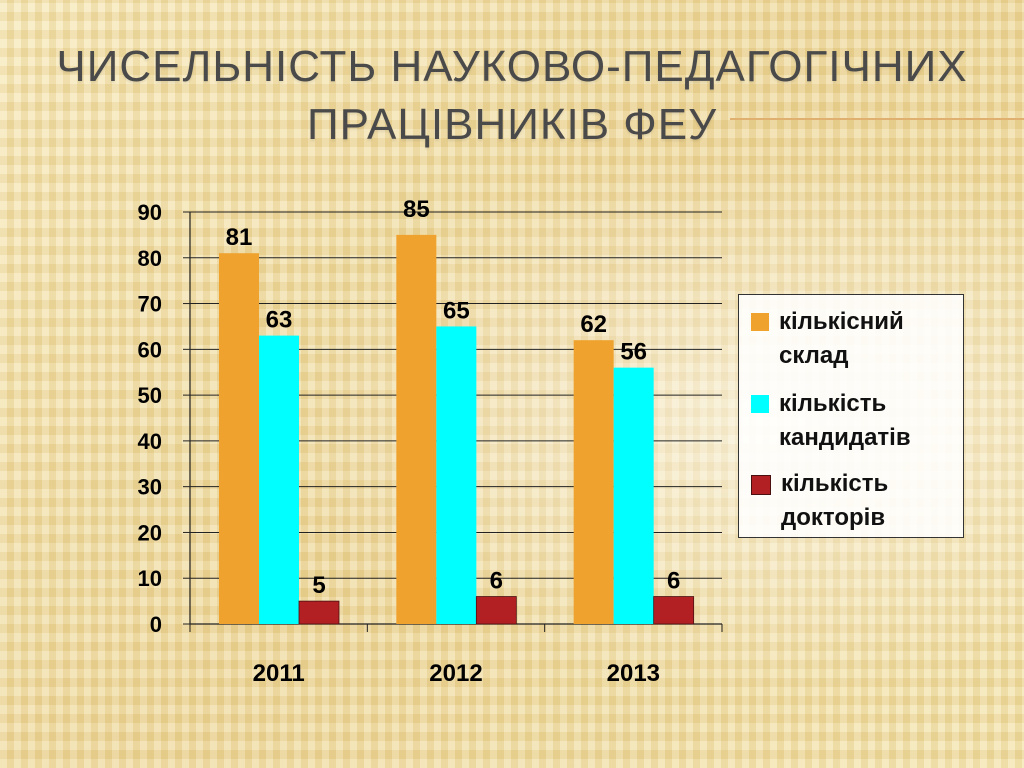 This screenshot has width=1024, height=768. I want to click on legend-item-candidates: кількість кандидатів, so click(855, 421).